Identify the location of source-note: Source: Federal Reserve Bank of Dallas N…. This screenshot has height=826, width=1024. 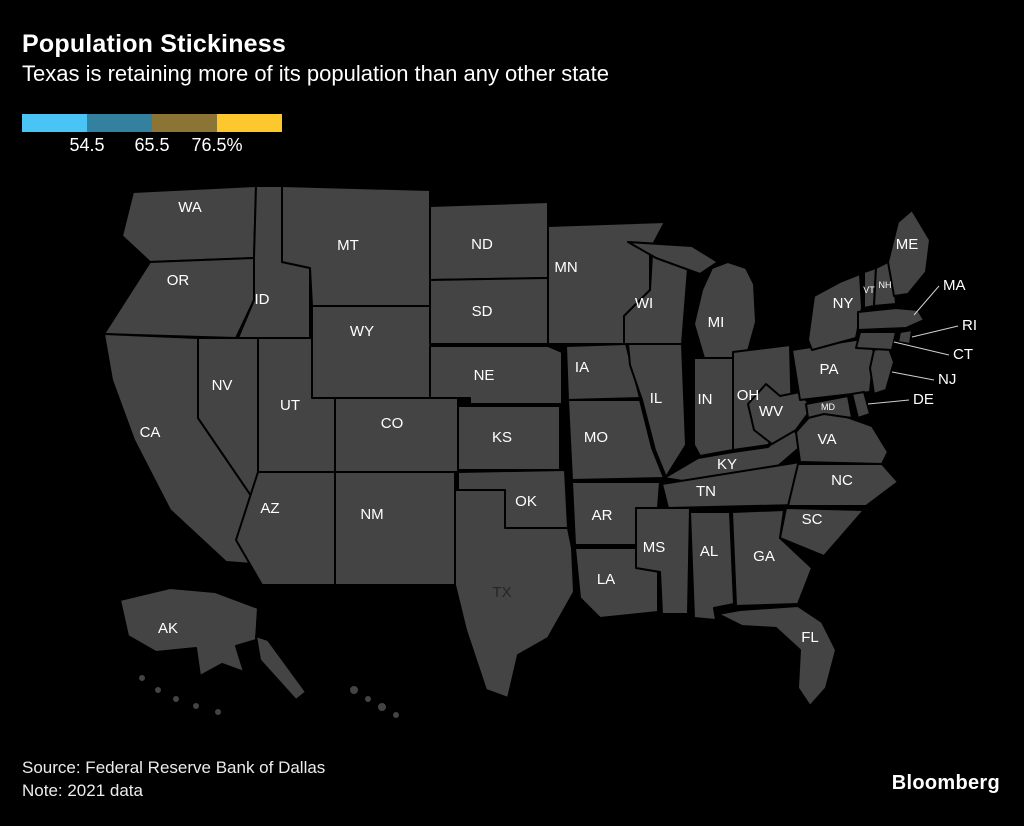
(173, 779).